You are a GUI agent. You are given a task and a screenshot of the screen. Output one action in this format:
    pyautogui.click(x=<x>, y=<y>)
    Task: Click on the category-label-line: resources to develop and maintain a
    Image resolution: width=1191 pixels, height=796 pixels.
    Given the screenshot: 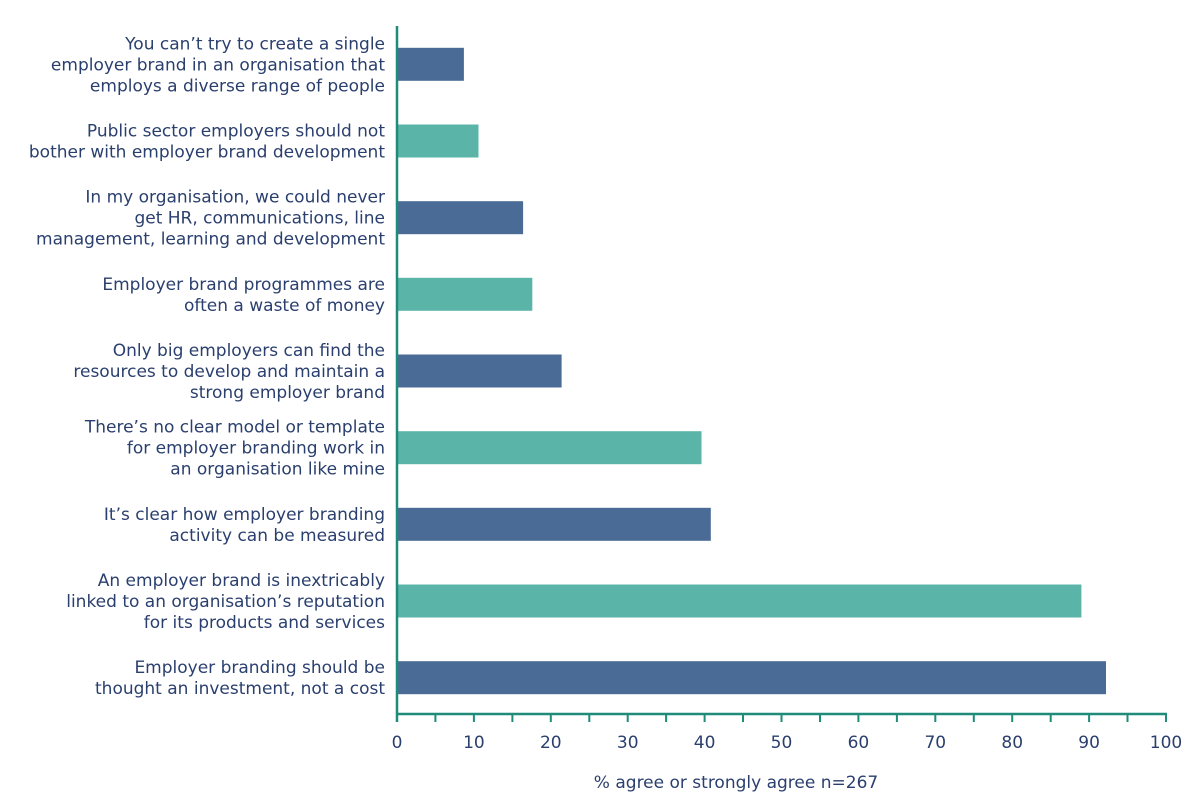 What is the action you would take?
    pyautogui.click(x=229, y=372)
    